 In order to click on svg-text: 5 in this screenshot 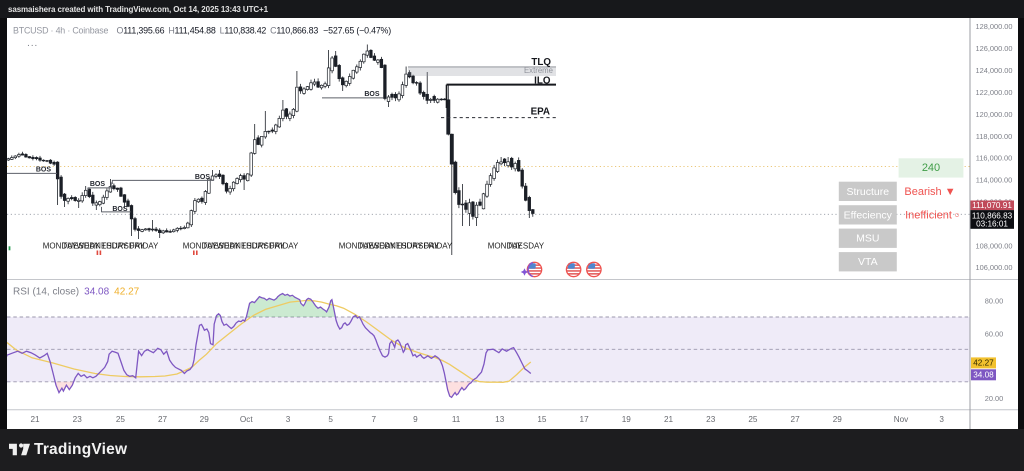, I will do `click(330, 419)`.